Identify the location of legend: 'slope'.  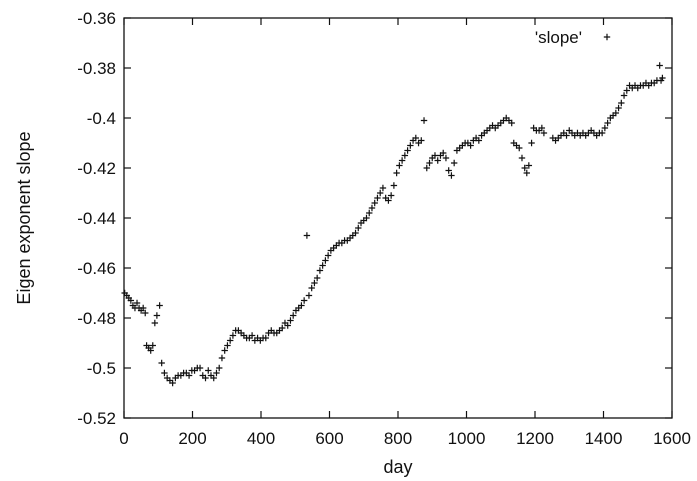
(573, 37).